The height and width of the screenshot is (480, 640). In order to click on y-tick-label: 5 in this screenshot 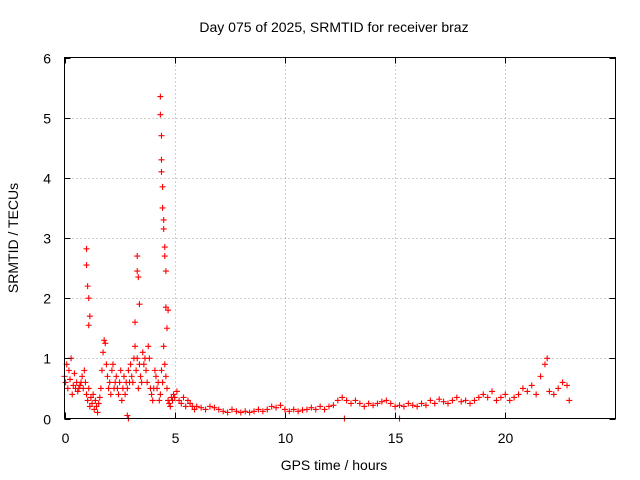, I will do `click(47, 119)`.